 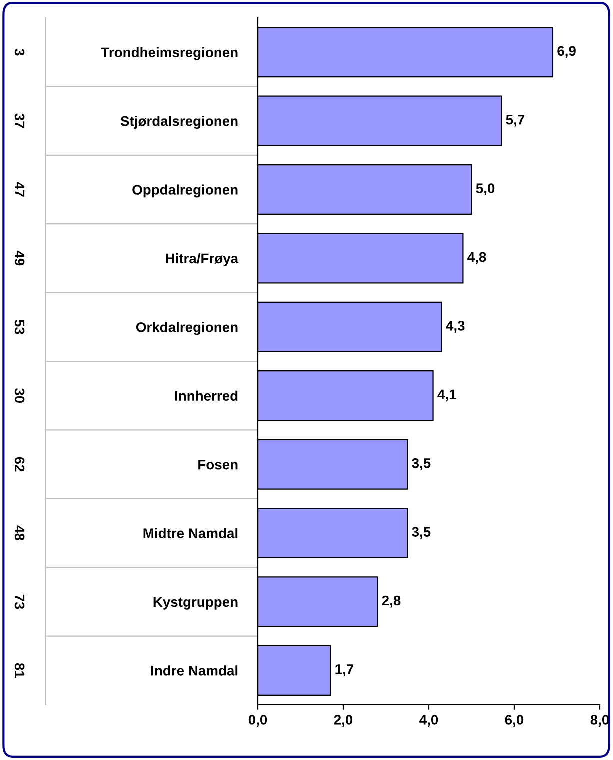 I want to click on data-label: 4,1, so click(x=447, y=396).